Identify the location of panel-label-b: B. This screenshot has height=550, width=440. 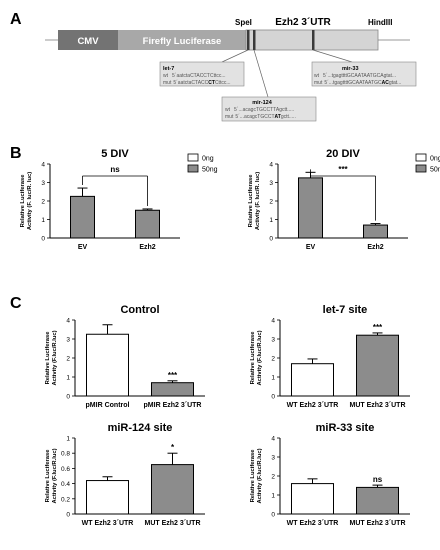
(16, 153).